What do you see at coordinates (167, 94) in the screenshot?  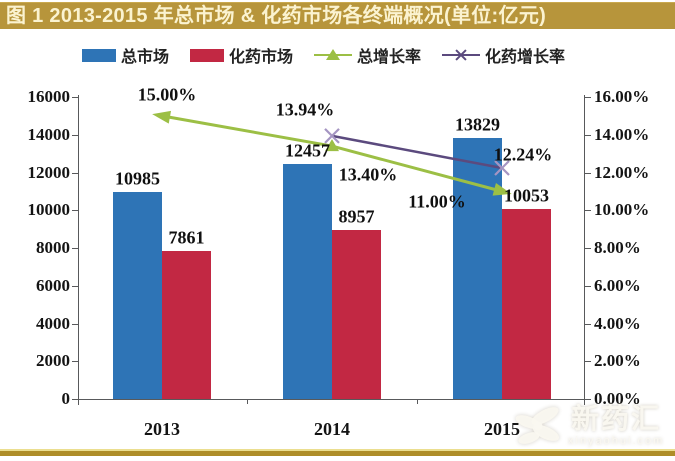 I see `growth-rate-label: 15.00%` at bounding box center [167, 94].